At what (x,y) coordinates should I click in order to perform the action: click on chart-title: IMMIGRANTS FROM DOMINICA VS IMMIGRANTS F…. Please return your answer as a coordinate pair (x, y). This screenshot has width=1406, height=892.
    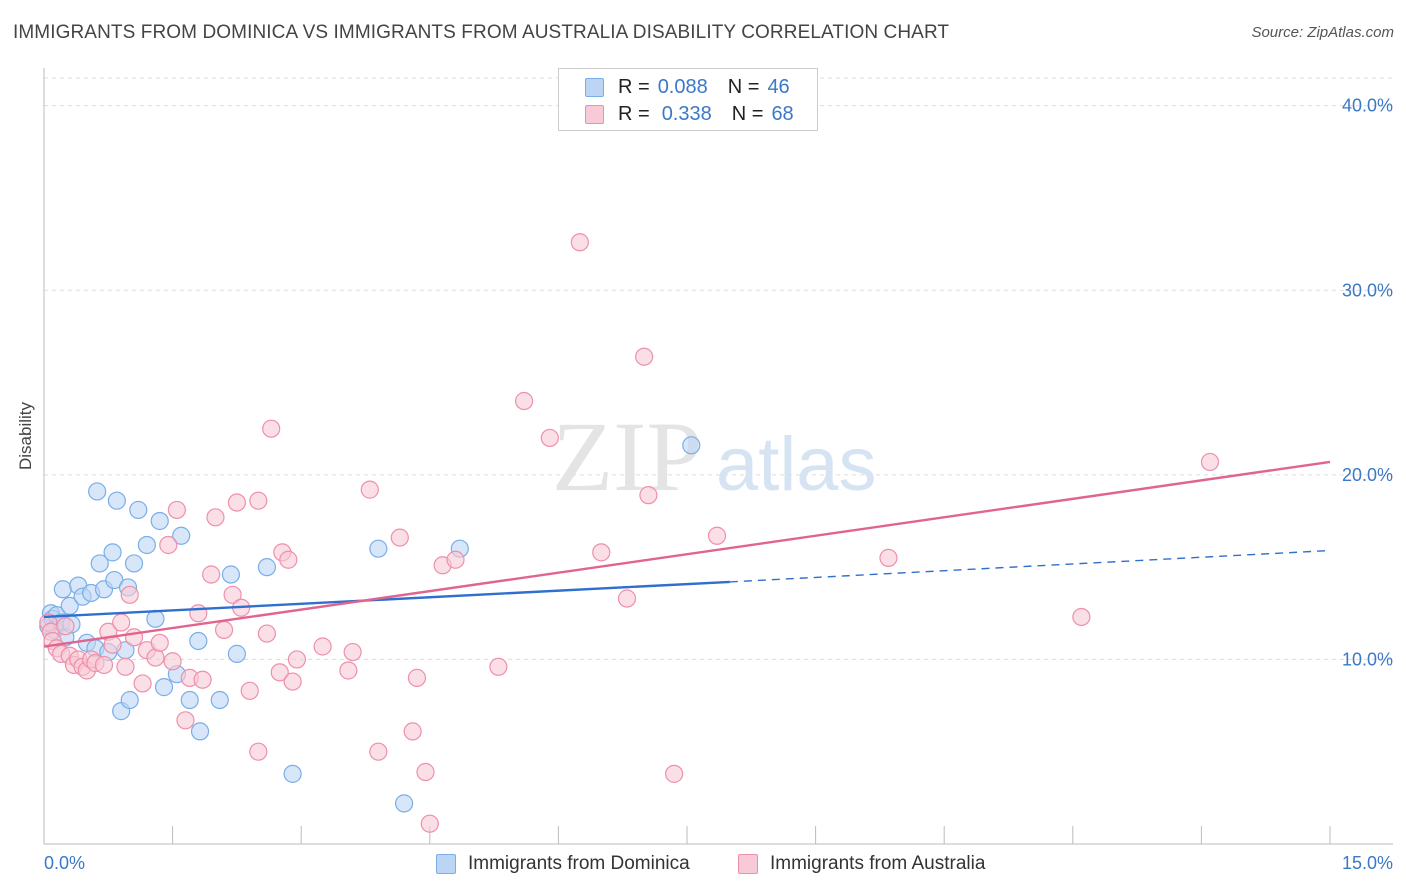
    Looking at the image, I should click on (481, 32).